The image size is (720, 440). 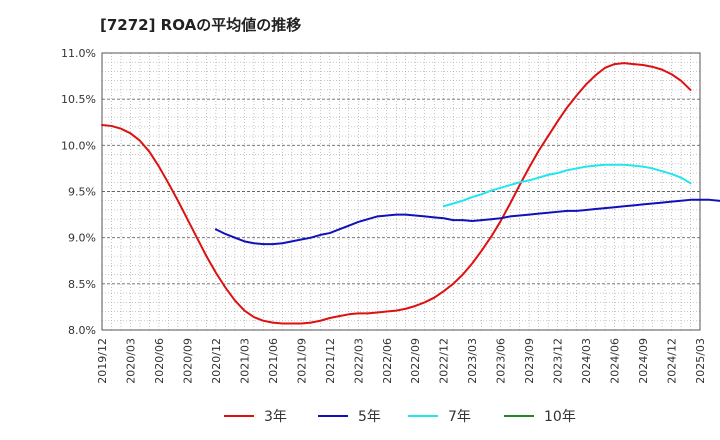 What do you see at coordinates (275, 417) in the screenshot?
I see `legend-label-3y: 3年` at bounding box center [275, 417].